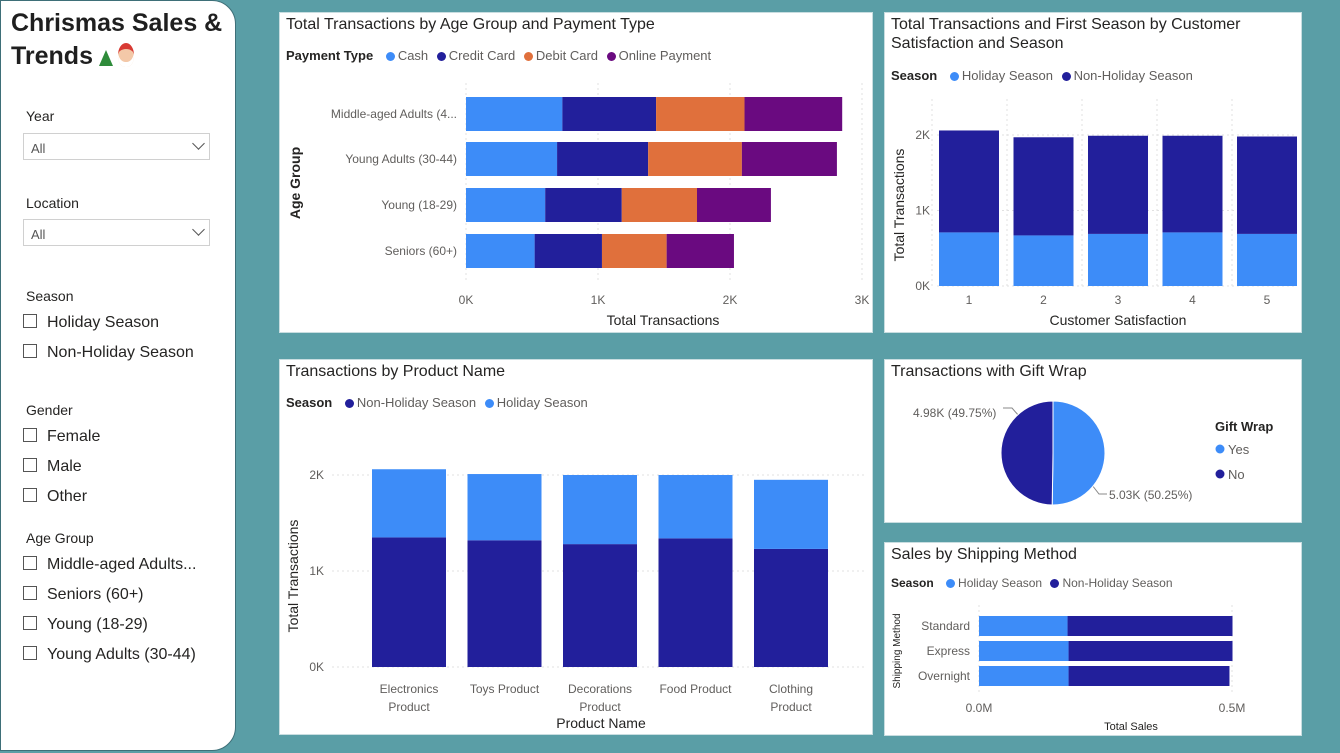  What do you see at coordinates (441, 56) in the screenshot?
I see `legend-dot-credit` at bounding box center [441, 56].